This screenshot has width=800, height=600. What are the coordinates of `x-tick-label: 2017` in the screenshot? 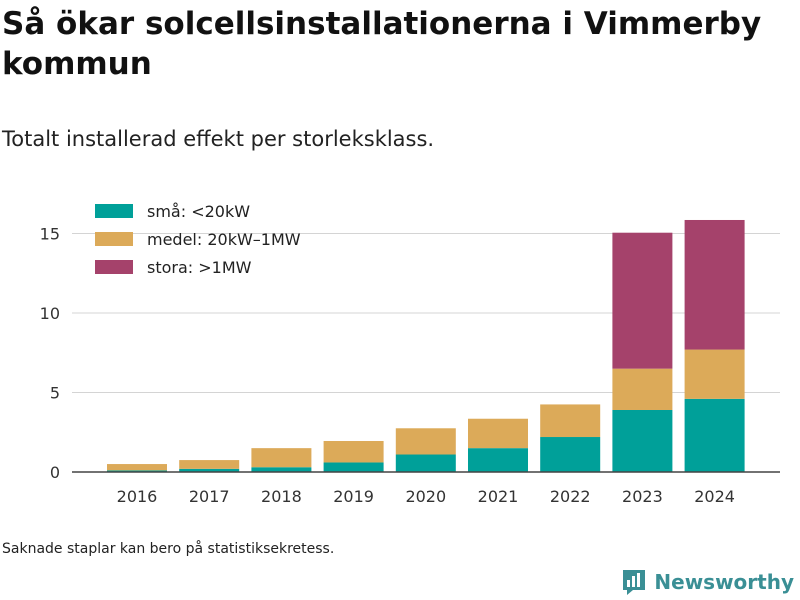 It's located at (209, 496).